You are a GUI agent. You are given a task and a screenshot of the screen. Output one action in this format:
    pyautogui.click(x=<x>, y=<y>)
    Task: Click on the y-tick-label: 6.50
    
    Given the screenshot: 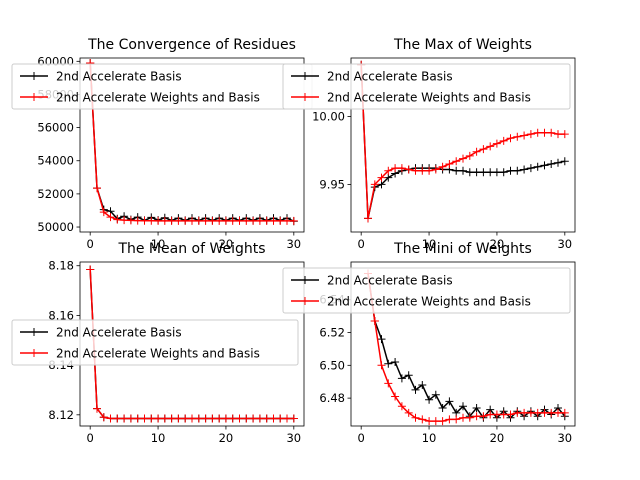 What is the action you would take?
    pyautogui.click(x=332, y=365)
    